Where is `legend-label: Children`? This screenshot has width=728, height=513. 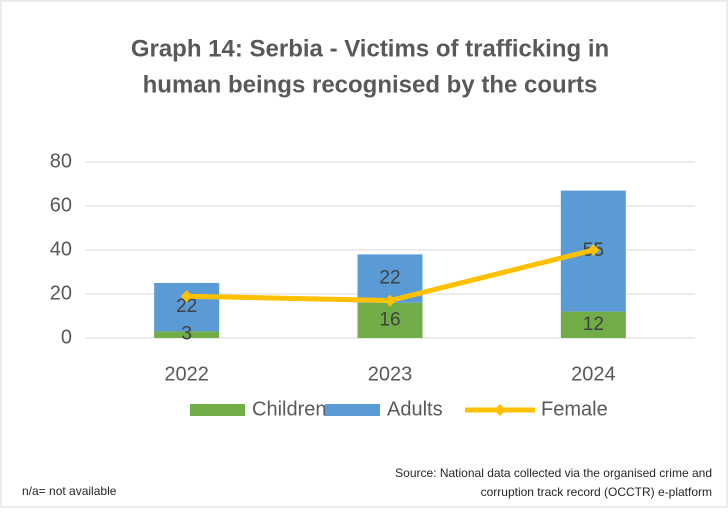 legend-label: Children is located at coordinates (289, 409).